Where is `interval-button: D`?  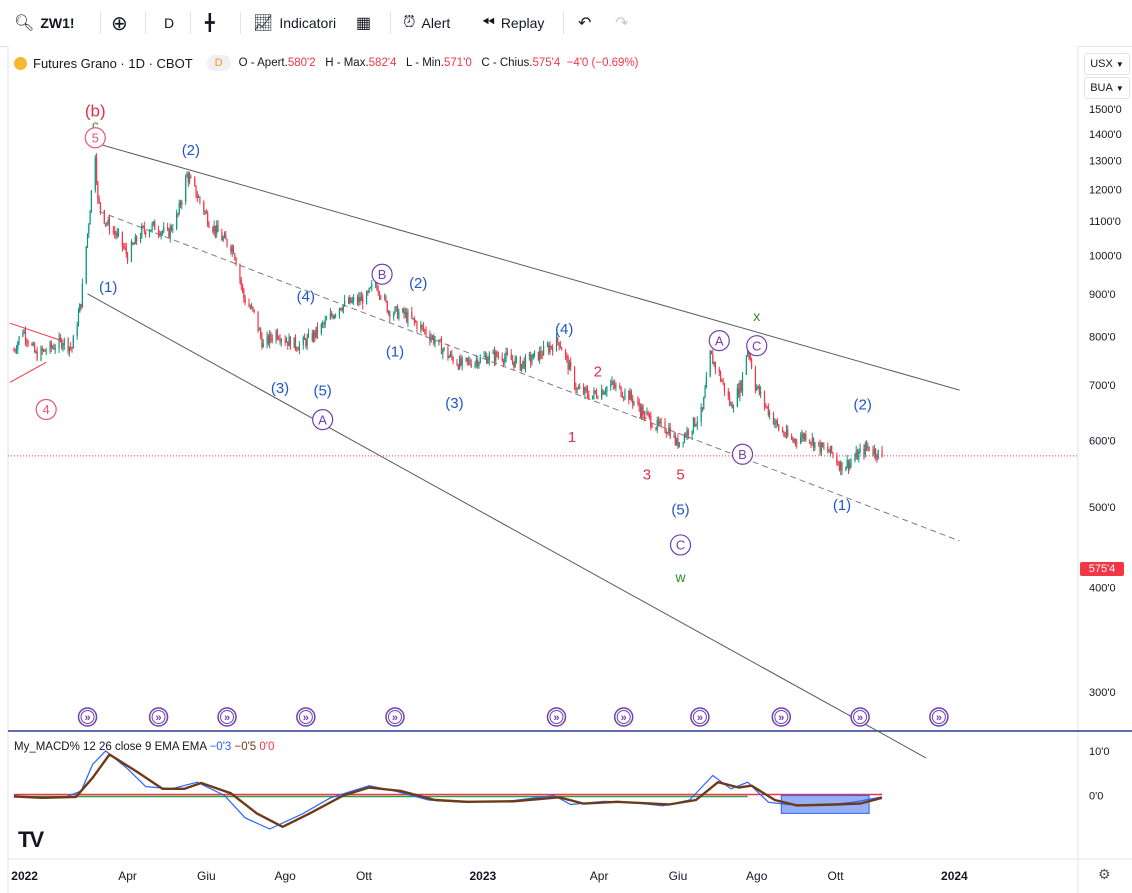 interval-button: D is located at coordinates (169, 23).